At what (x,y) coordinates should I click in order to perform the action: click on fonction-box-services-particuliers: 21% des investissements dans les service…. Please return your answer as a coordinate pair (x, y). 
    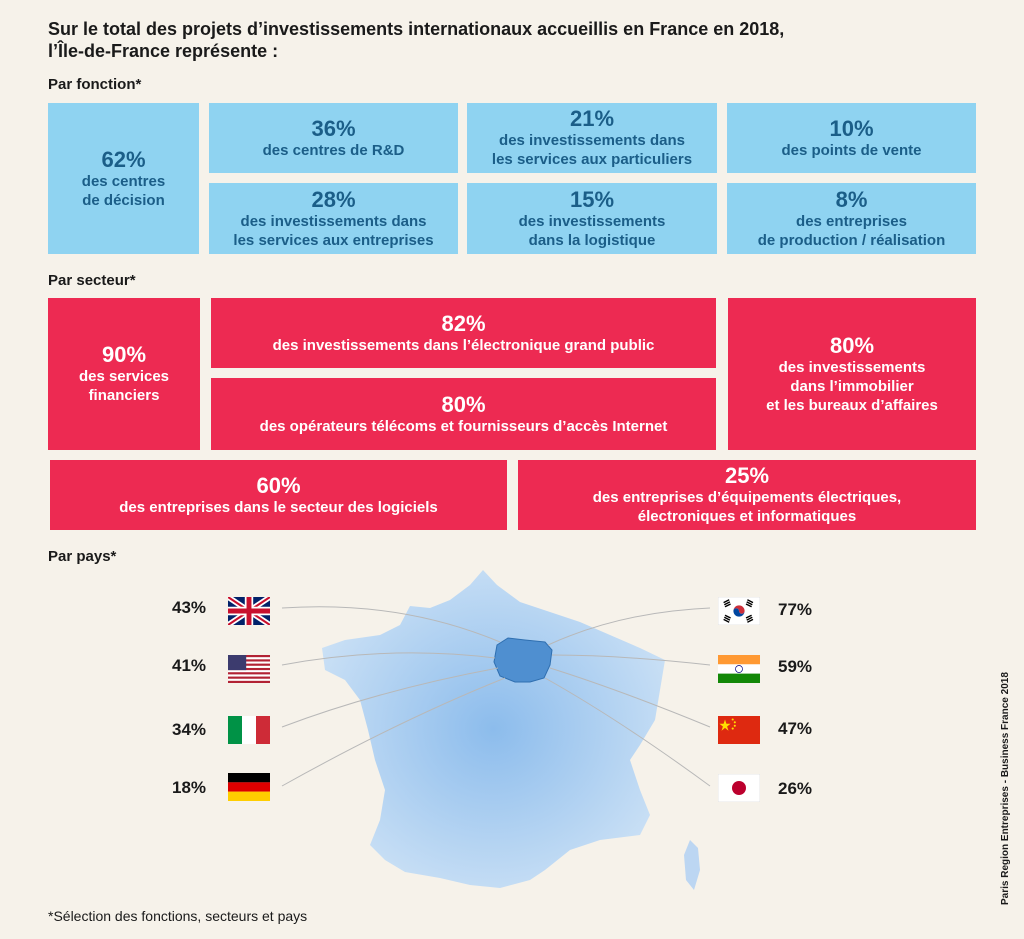
    Looking at the image, I should click on (592, 138).